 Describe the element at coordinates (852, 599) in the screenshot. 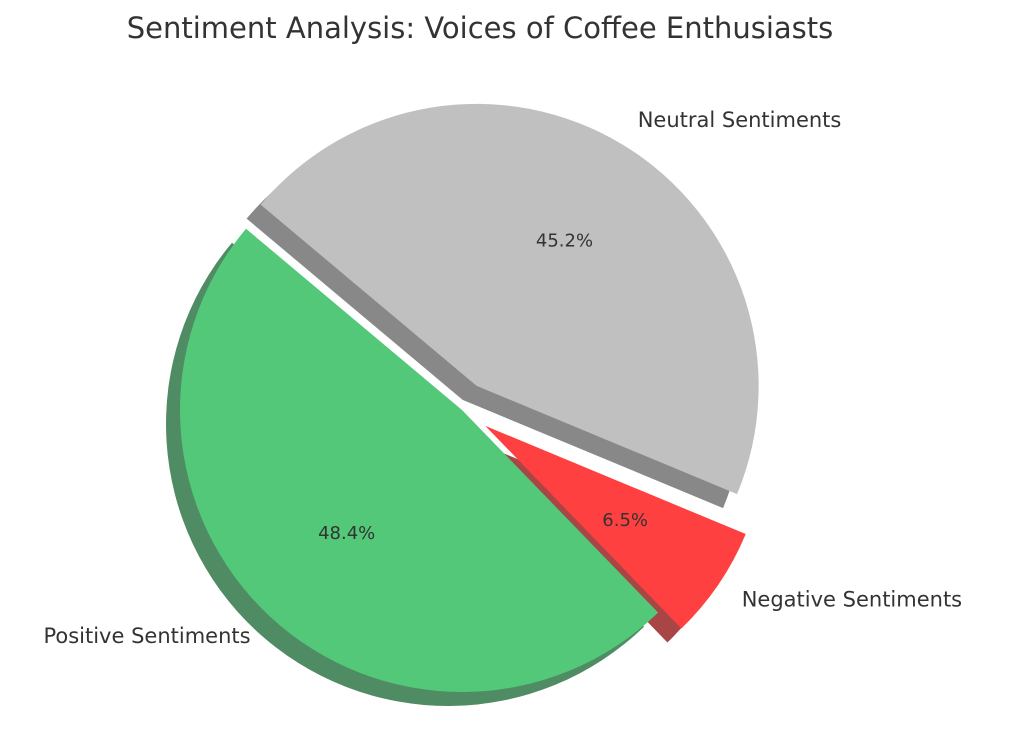

I see `slice-label-negative-sentiments: Negative Sentiments` at that location.